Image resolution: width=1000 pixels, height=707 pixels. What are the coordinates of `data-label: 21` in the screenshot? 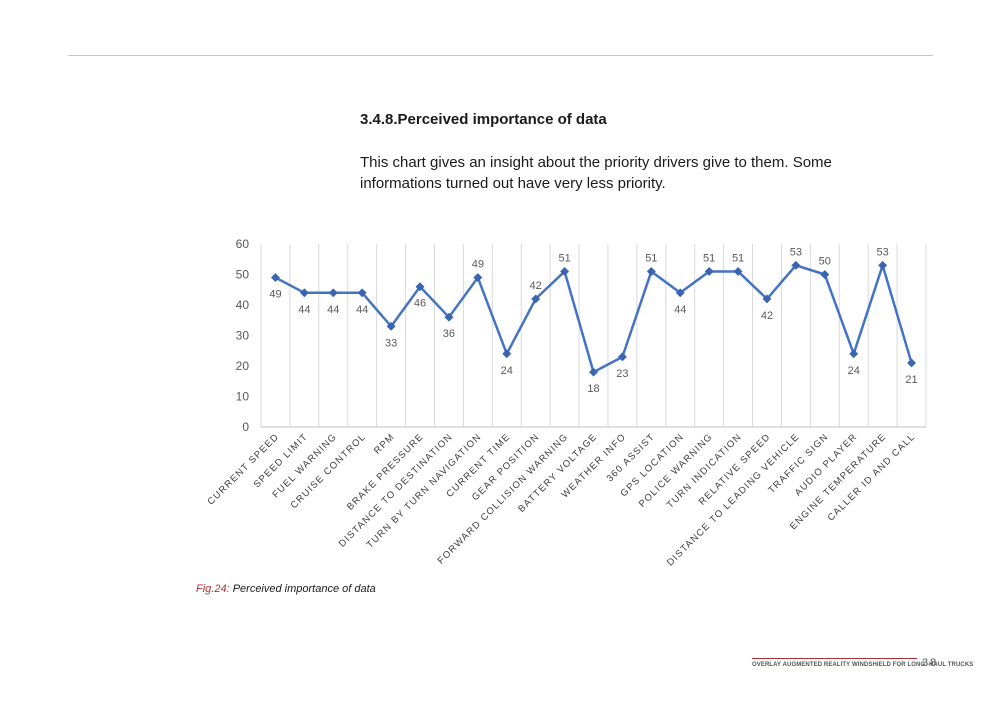 It's located at (911, 380).